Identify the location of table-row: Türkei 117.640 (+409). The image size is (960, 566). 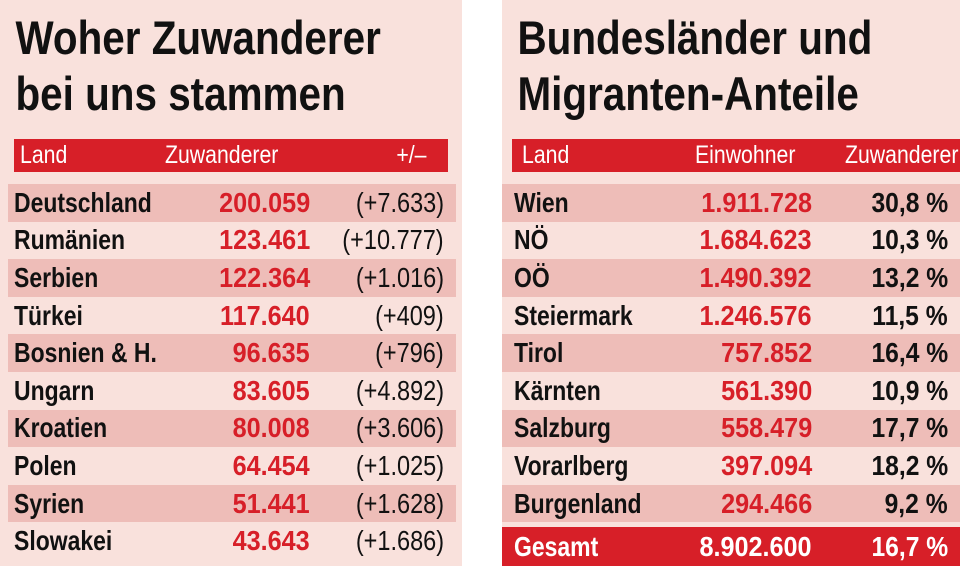
(232, 316).